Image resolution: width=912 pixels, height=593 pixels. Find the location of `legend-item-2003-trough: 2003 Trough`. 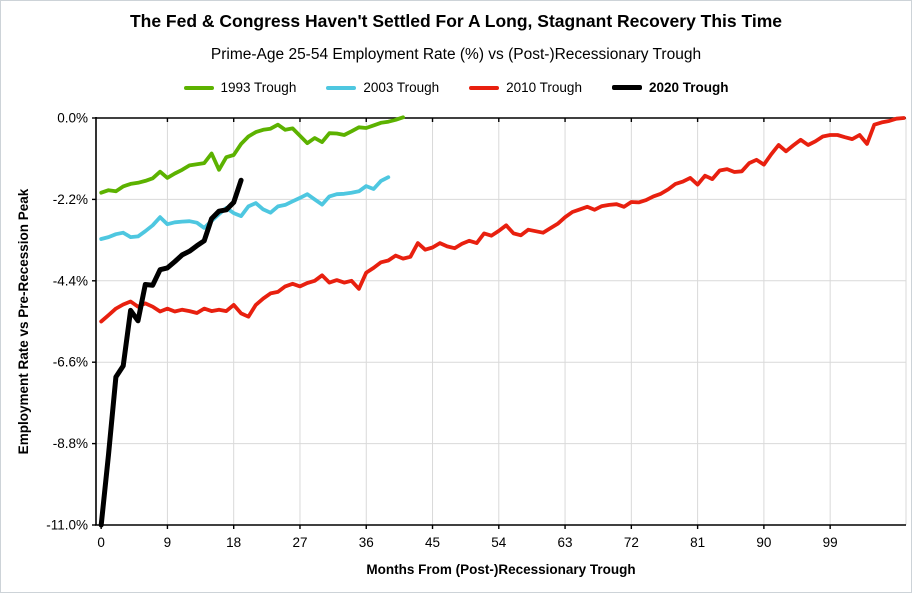

legend-item-2003-trough: 2003 Trough is located at coordinates (382, 87).